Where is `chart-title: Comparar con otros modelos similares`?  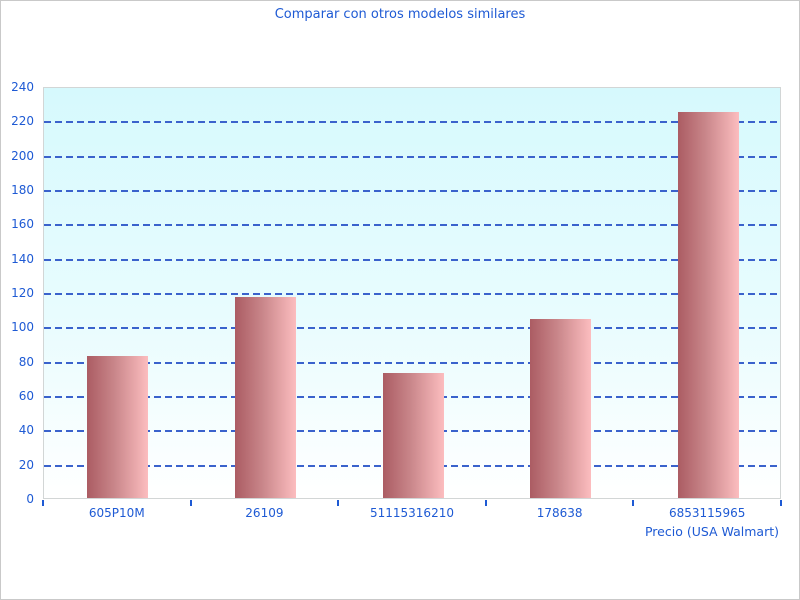 chart-title: Comparar con otros modelos similares is located at coordinates (400, 14).